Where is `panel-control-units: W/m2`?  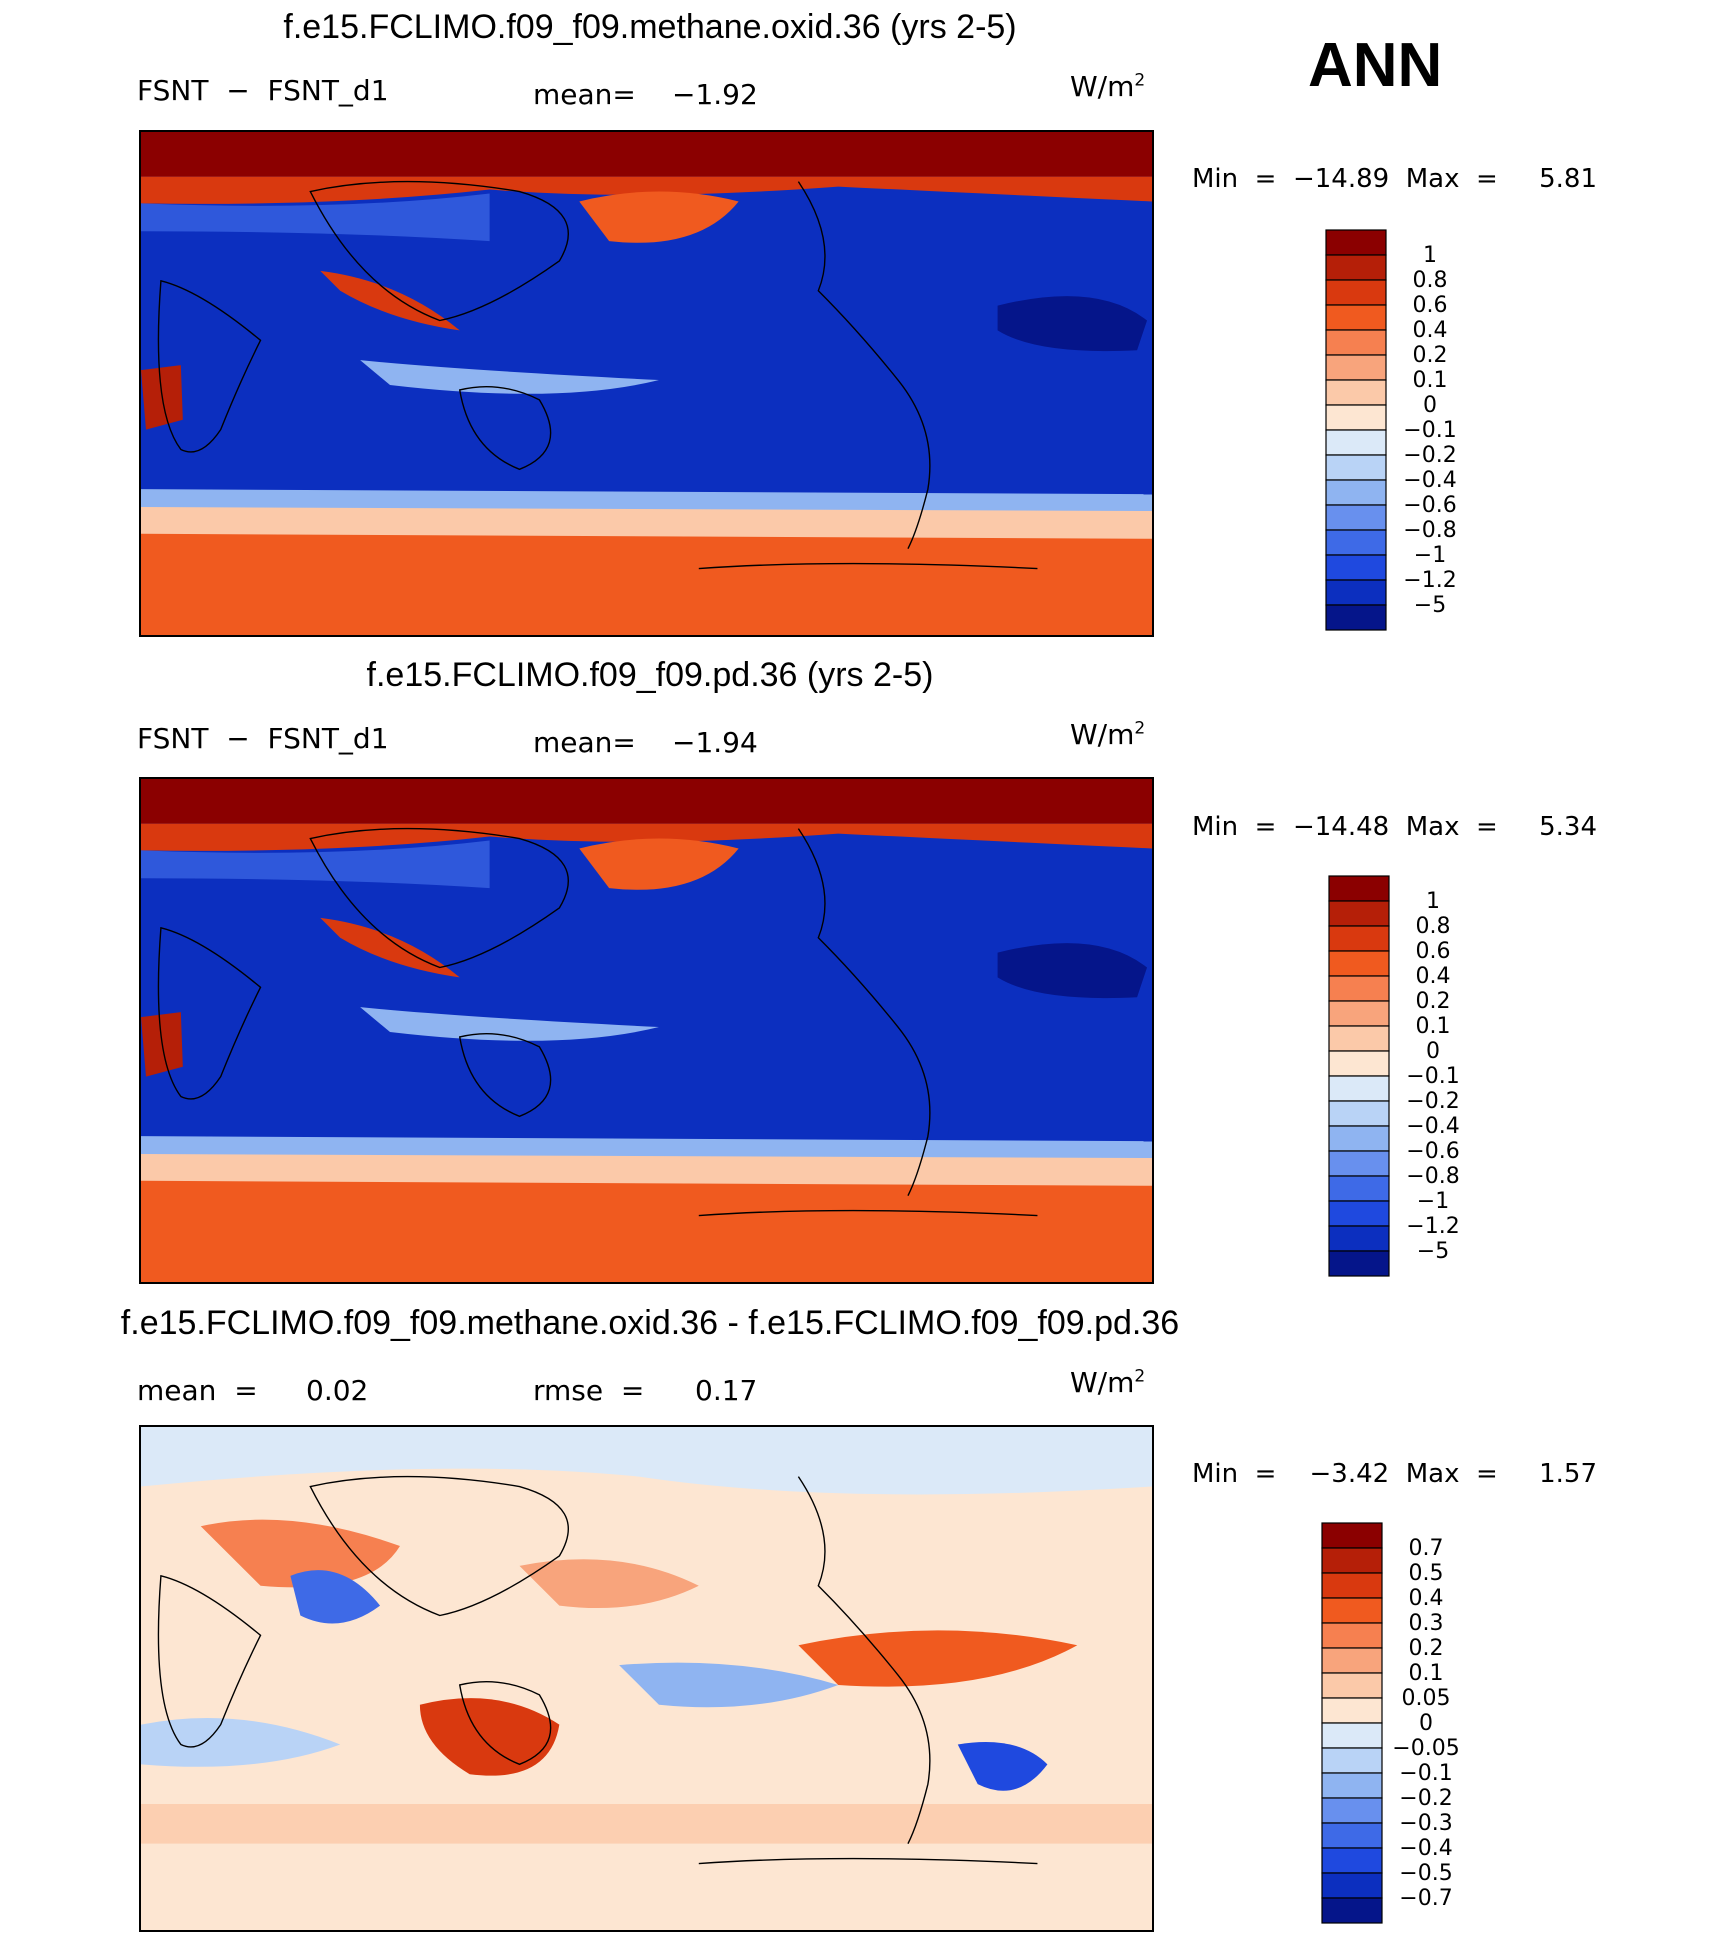
panel-control-units: W/m2 is located at coordinates (1107, 734).